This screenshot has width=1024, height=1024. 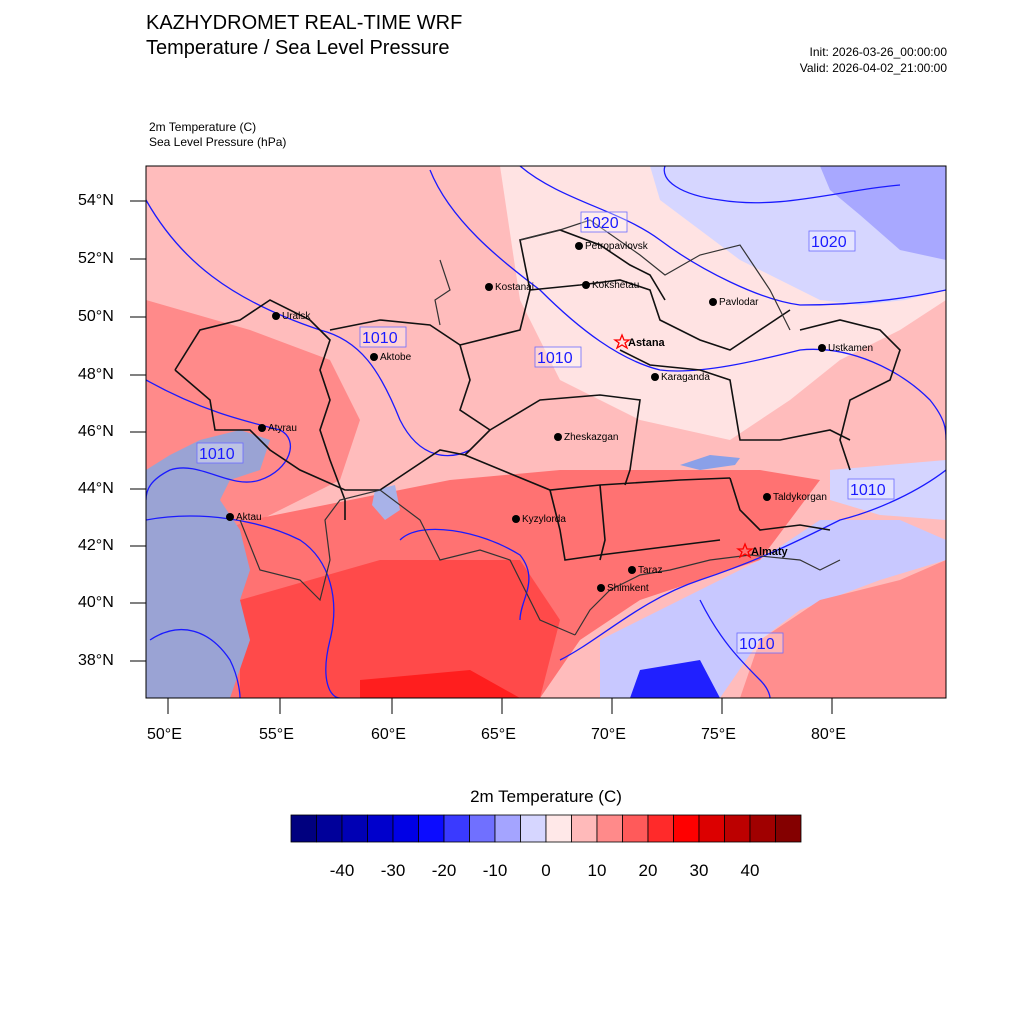 I want to click on colorbar-label: -40, so click(x=342, y=870).